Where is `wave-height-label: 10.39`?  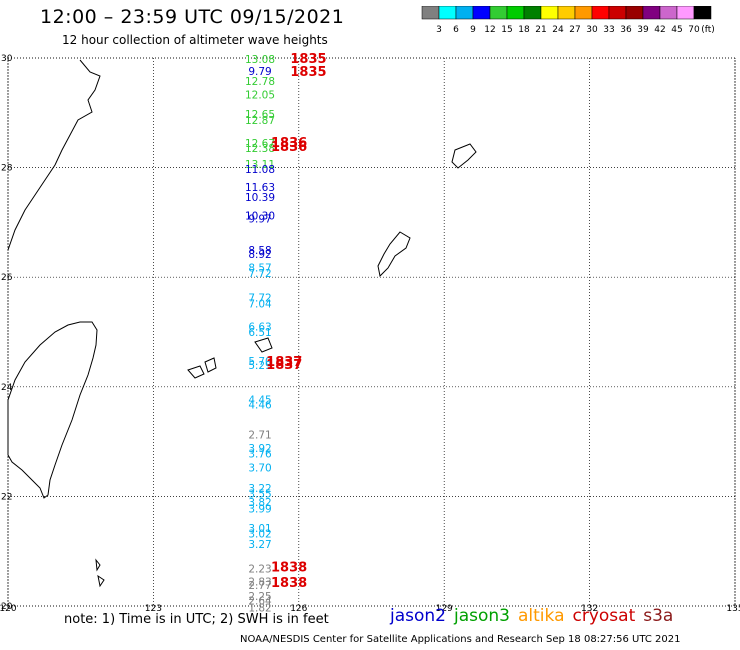 wave-height-label: 10.39 is located at coordinates (260, 198).